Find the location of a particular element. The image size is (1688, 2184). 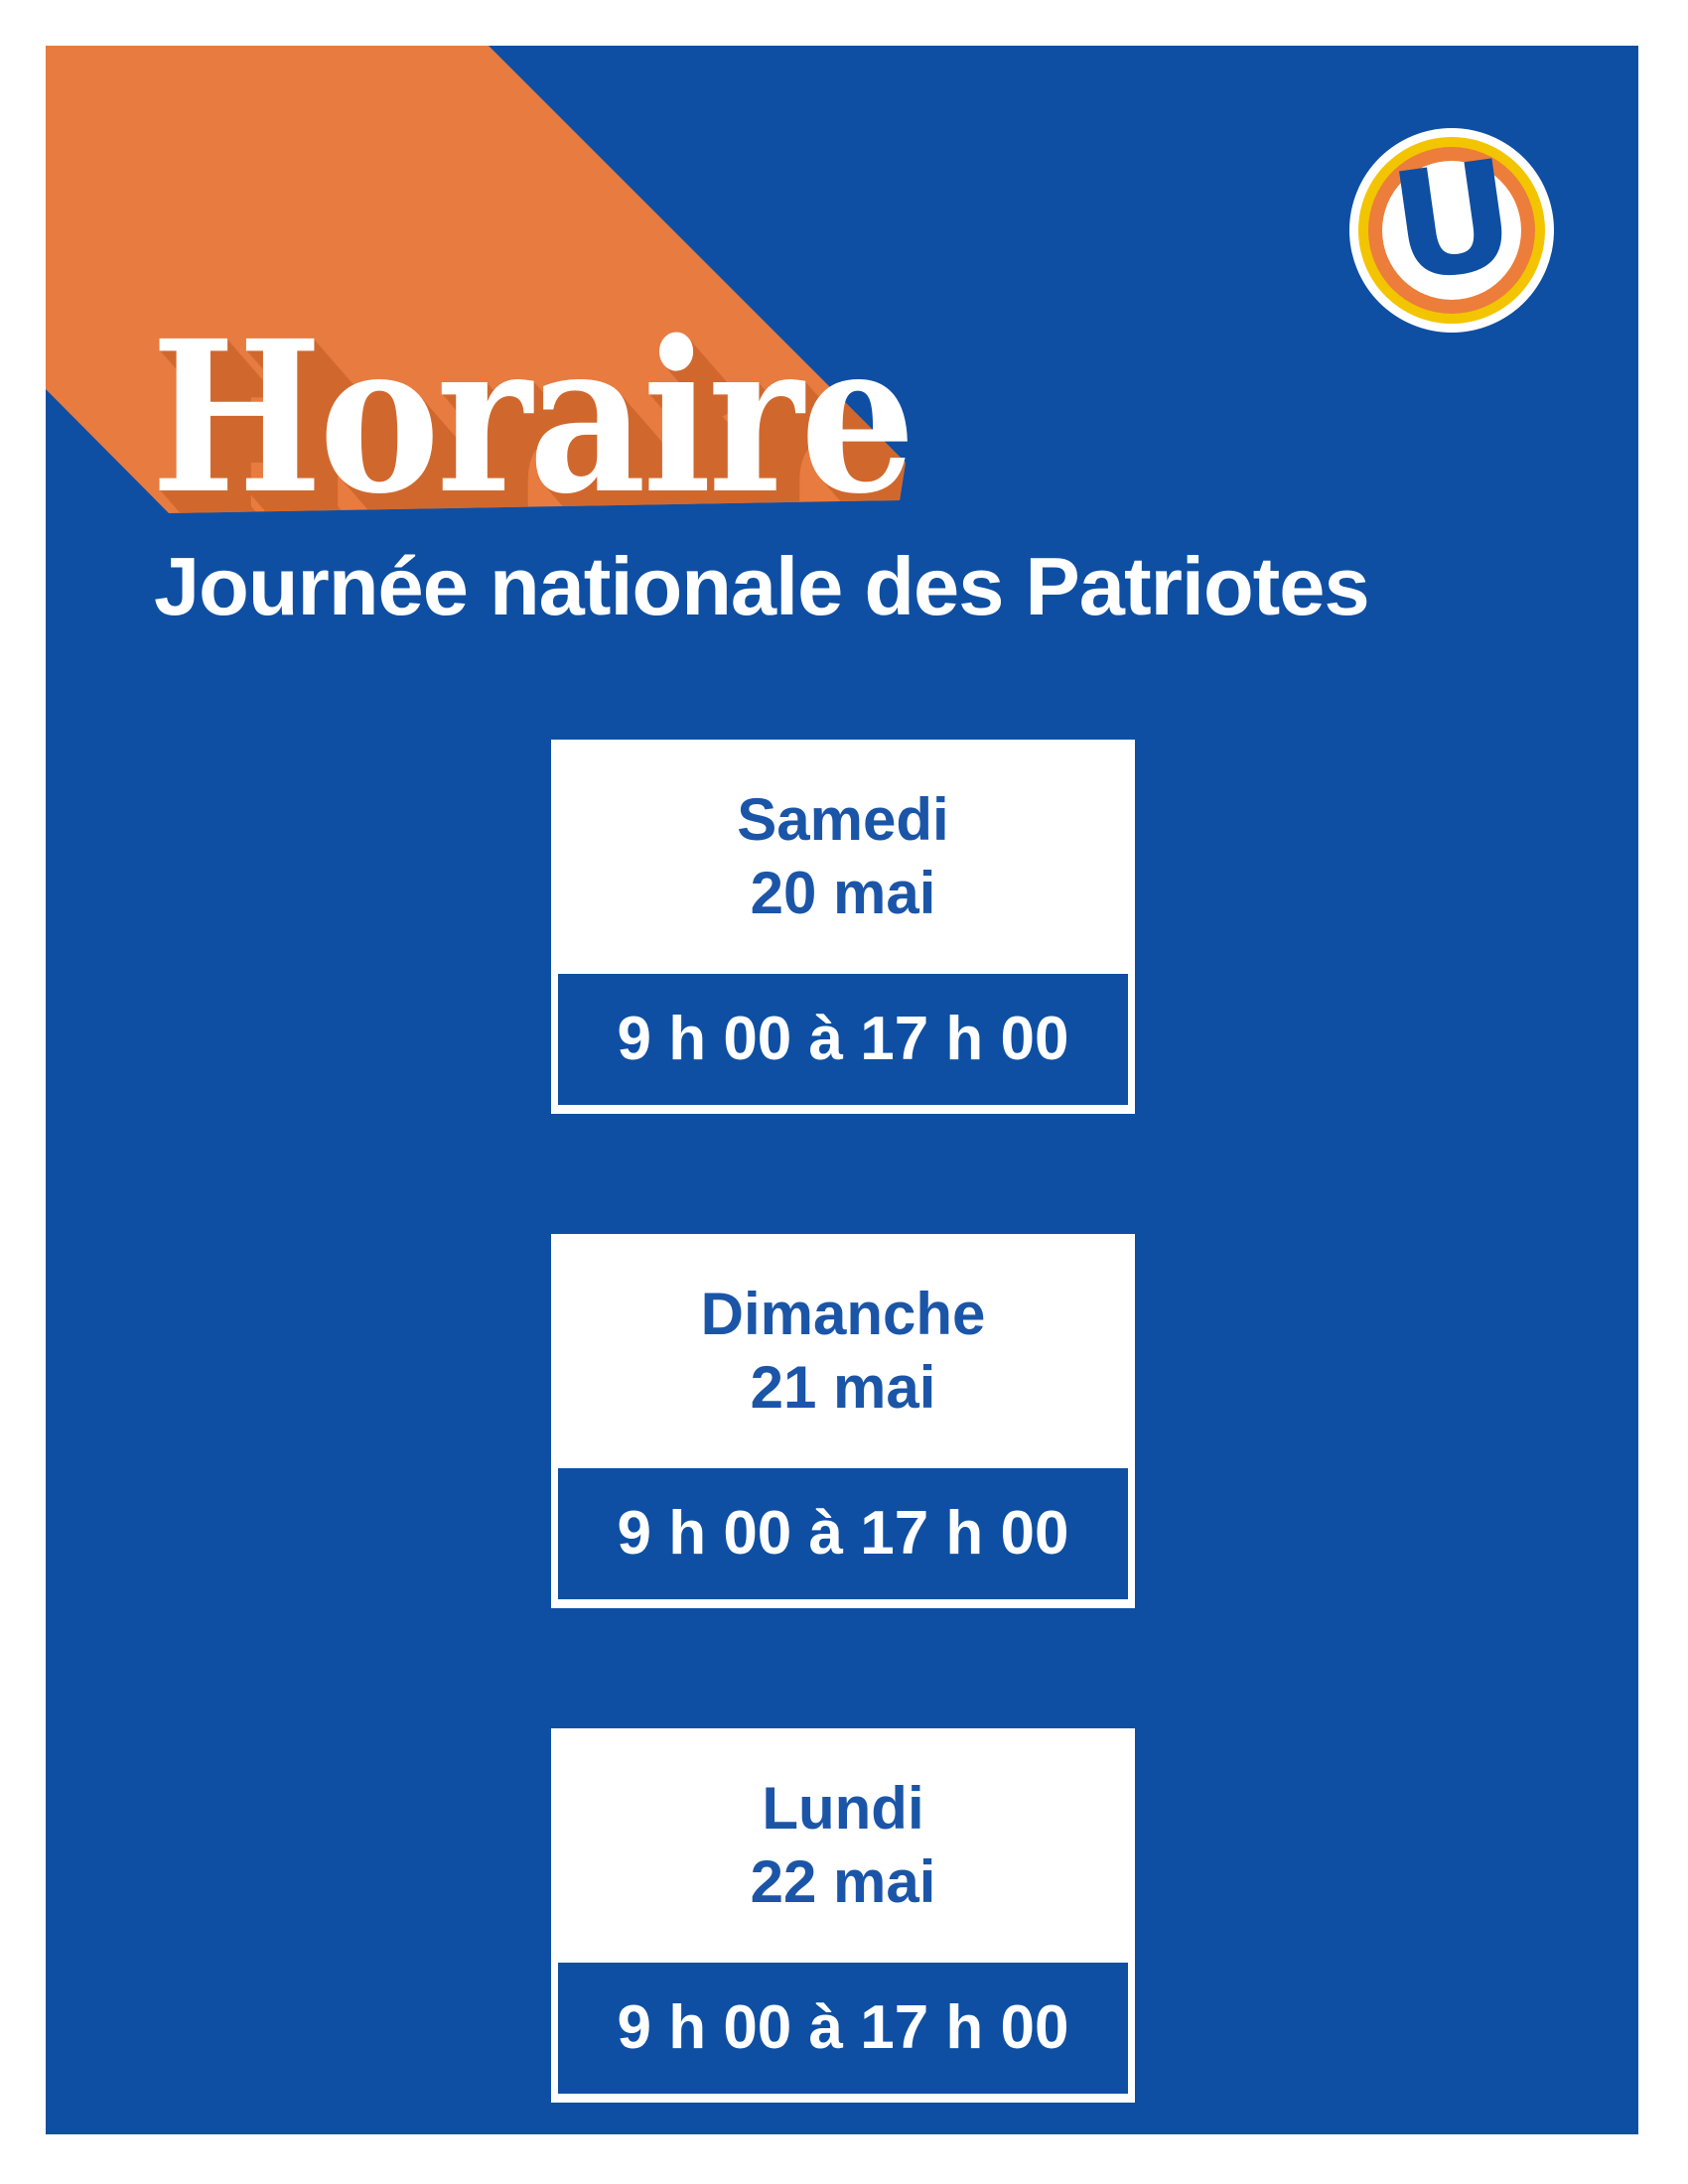

day-date-label: Samedi 20 mai is located at coordinates (843, 857).